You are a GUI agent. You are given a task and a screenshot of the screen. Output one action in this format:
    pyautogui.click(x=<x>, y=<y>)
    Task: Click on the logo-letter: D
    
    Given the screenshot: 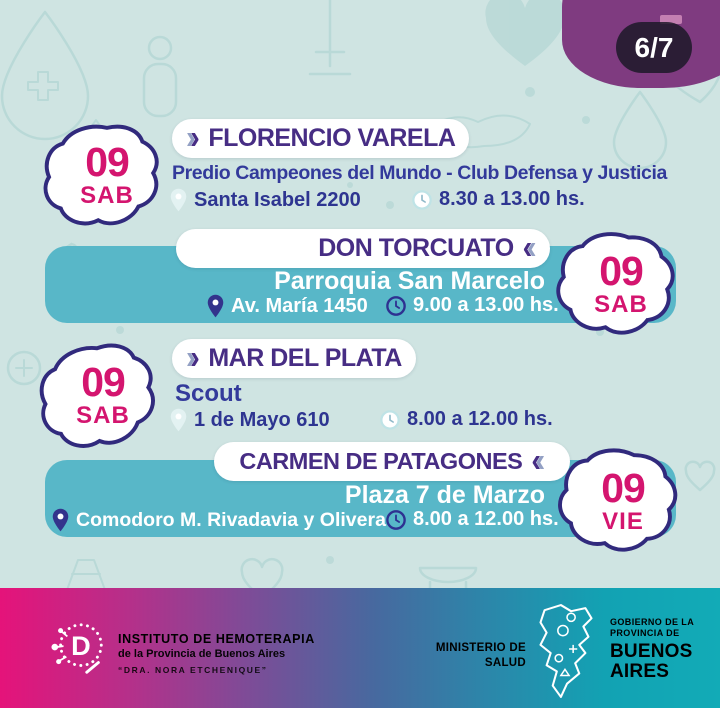 What is the action you would take?
    pyautogui.click(x=81, y=645)
    